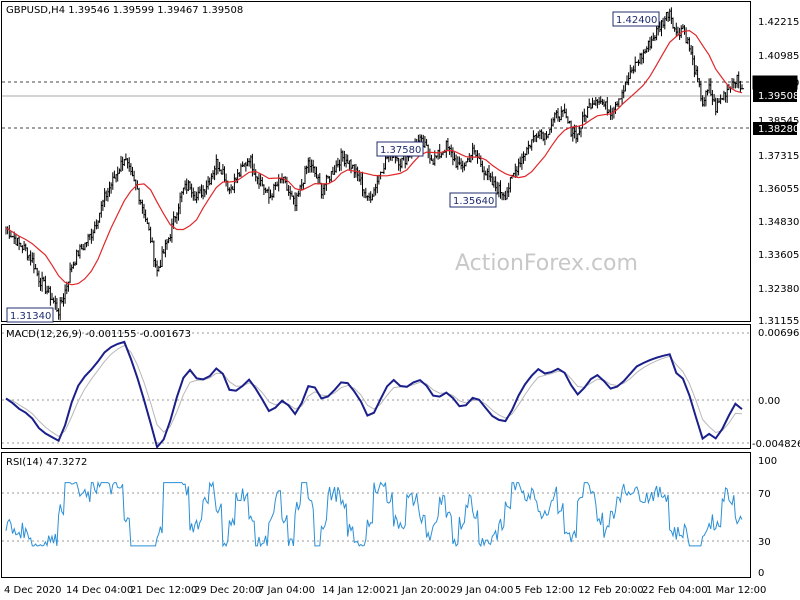  I want to click on price-tick: 1.31155, so click(778, 321).